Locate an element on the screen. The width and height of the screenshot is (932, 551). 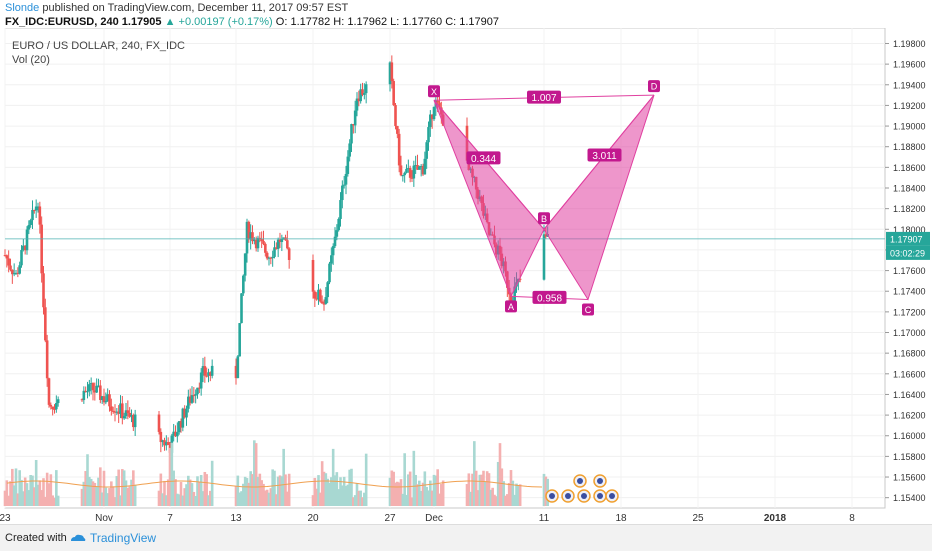
countdown-box is located at coordinates (908, 252).